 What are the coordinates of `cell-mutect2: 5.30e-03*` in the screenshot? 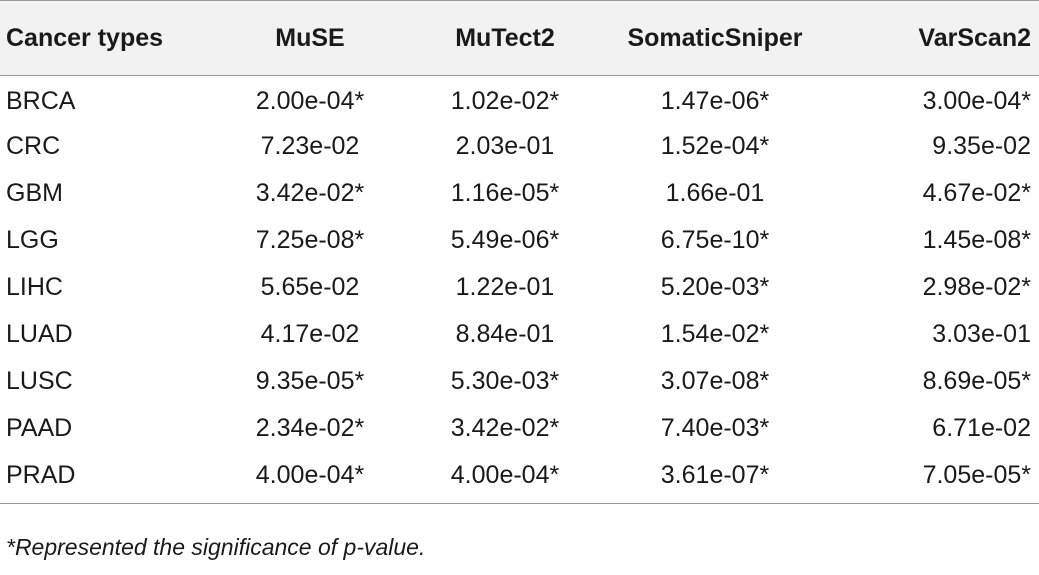 It's located at (505, 380).